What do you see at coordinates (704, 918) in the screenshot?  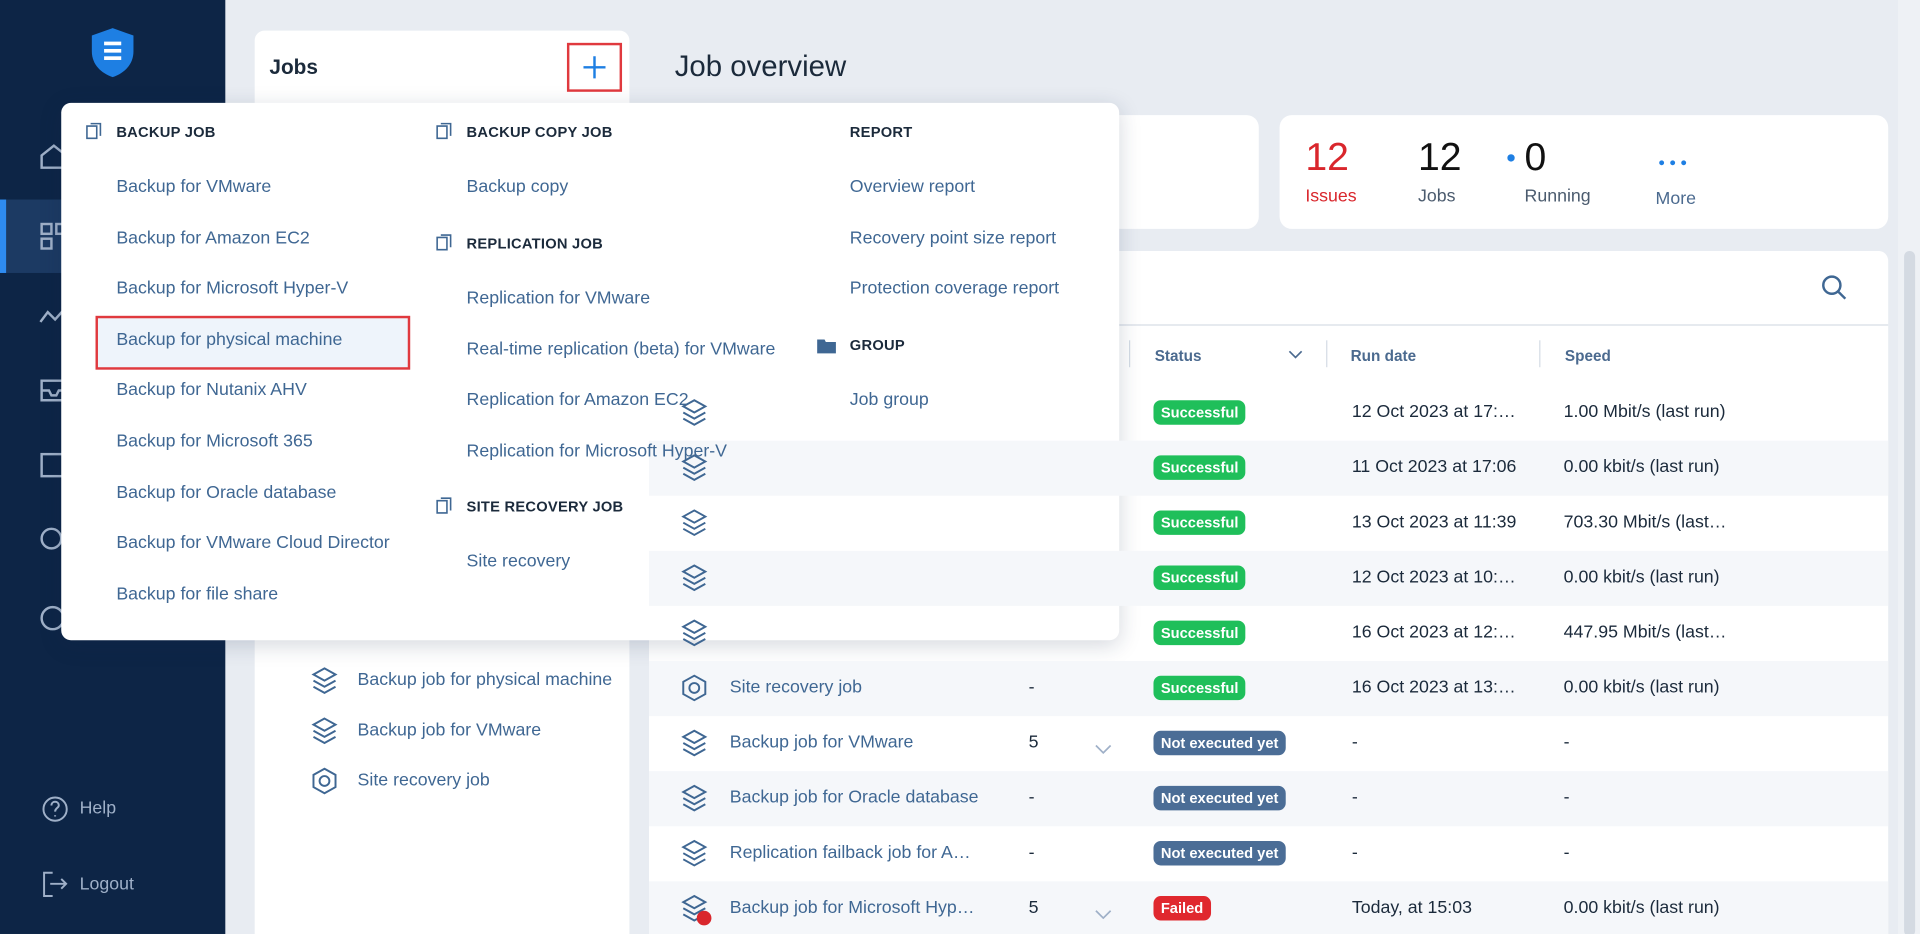 I see `error-dot` at bounding box center [704, 918].